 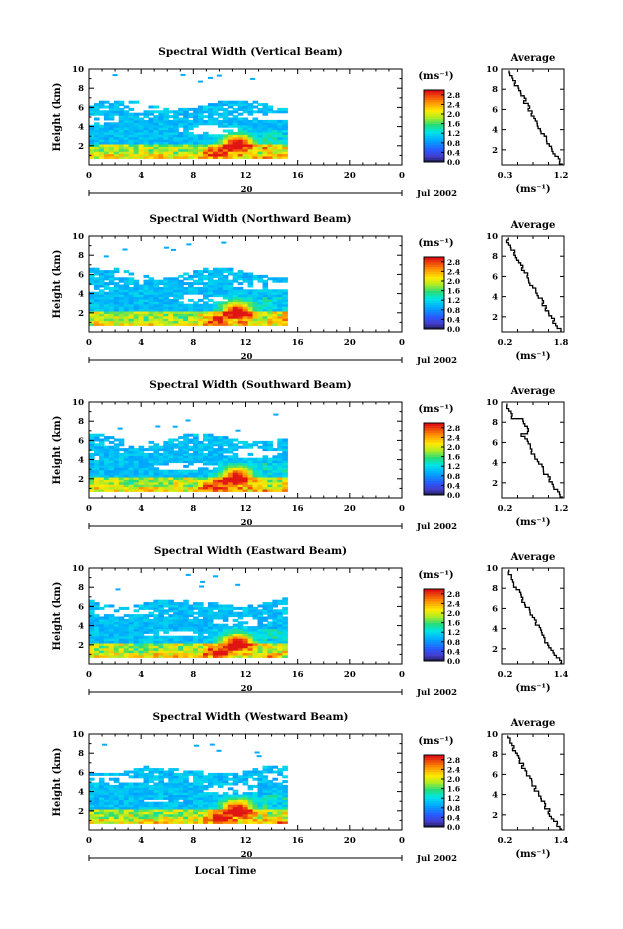 I want to click on colorbar-tick-label: 0.8, so click(x=453, y=310).